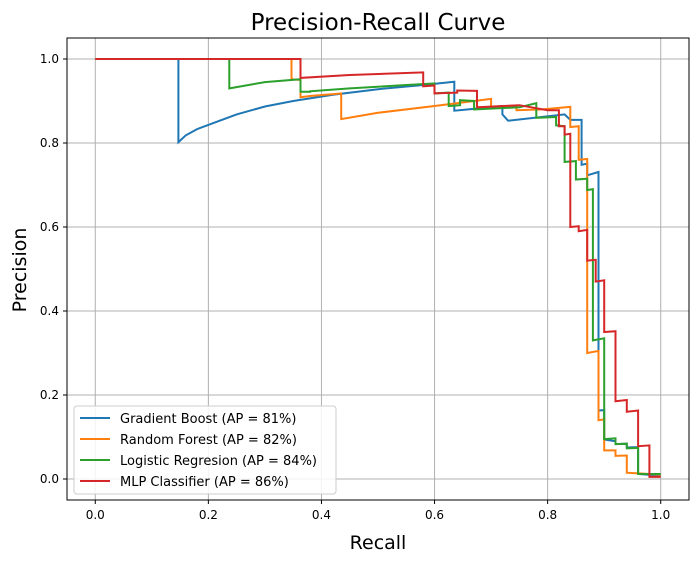 The image size is (700, 561). Describe the element at coordinates (660, 515) in the screenshot. I see `x-tick-label: 1.0` at that location.